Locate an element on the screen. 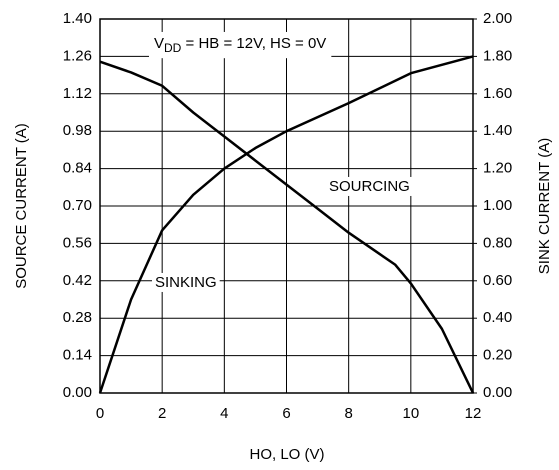 This screenshot has height=470, width=559. y2-tick-label: 0.80 is located at coordinates (497, 242).